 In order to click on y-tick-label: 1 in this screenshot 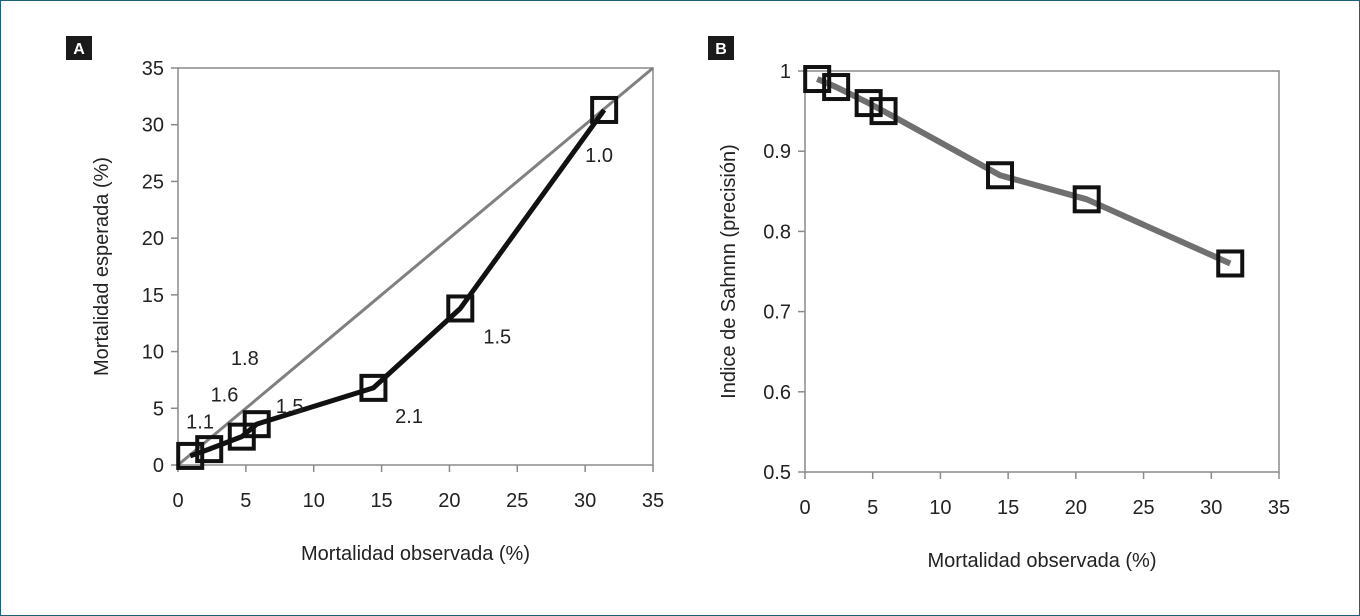, I will do `click(785, 72)`.